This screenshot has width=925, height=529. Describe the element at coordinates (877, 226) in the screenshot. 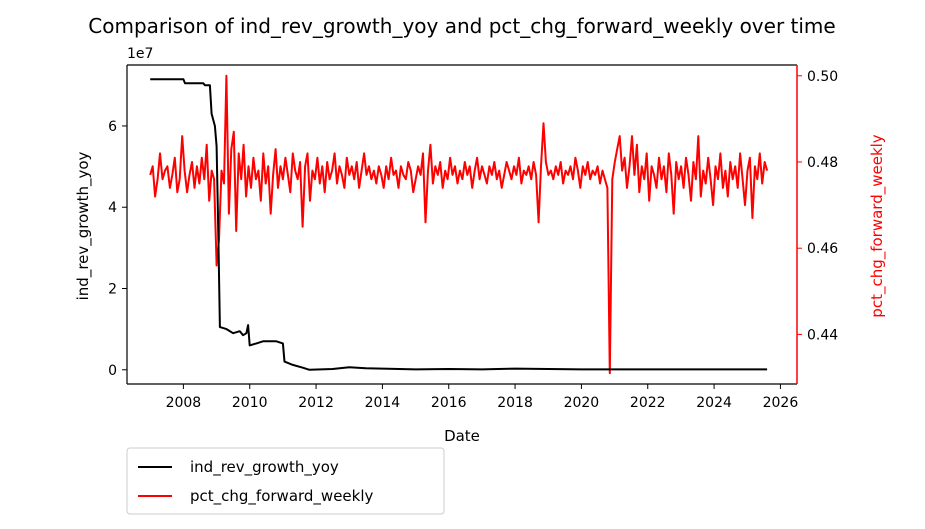

I see `right-axis-label: pct_chg_forward_weekly` at that location.